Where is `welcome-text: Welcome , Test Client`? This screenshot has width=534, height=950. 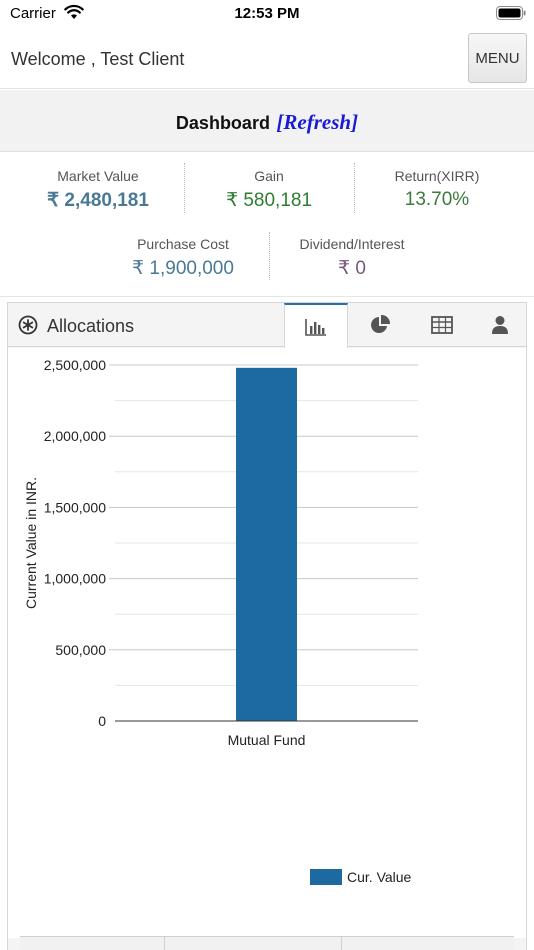
welcome-text: Welcome , Test Client is located at coordinates (98, 59).